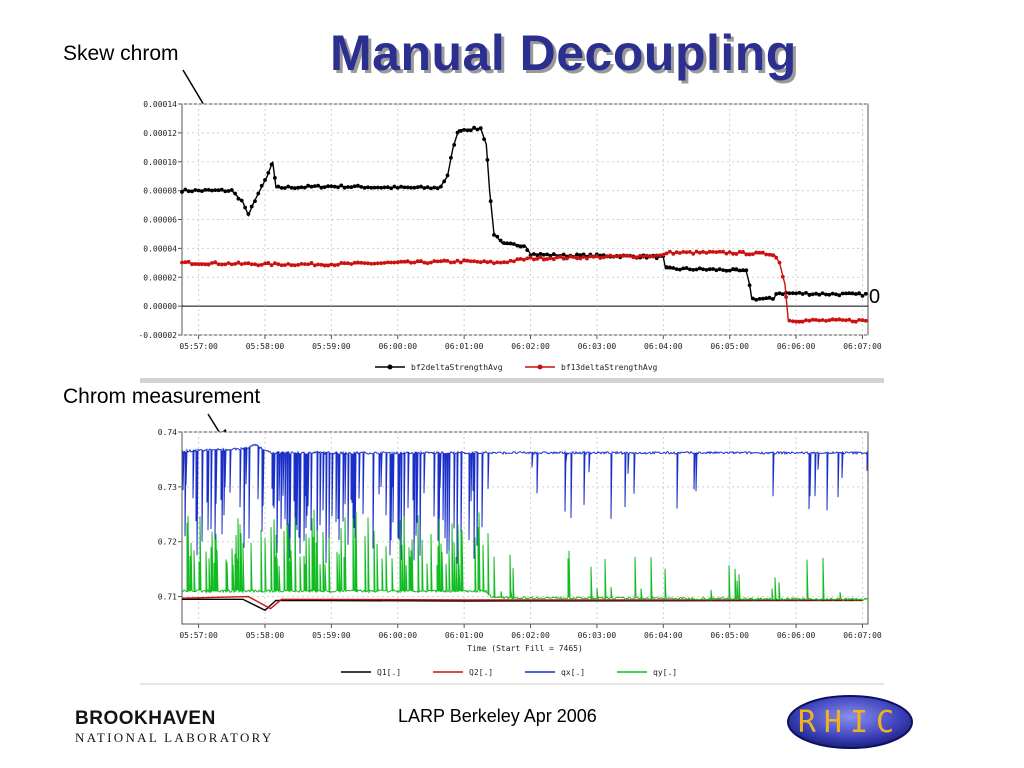 This screenshot has width=1024, height=768. What do you see at coordinates (663, 635) in the screenshot?
I see `x-tick-label: 06:04:00` at bounding box center [663, 635].